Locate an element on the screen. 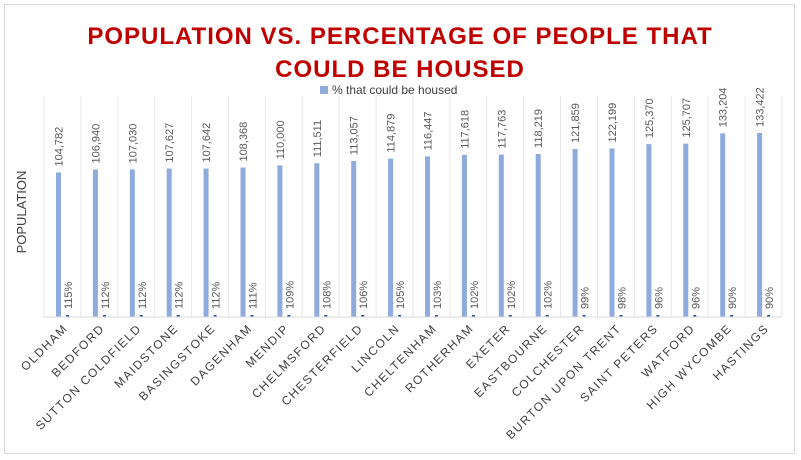 This screenshot has height=460, width=801. data-label-population: 107,030 is located at coordinates (133, 144).